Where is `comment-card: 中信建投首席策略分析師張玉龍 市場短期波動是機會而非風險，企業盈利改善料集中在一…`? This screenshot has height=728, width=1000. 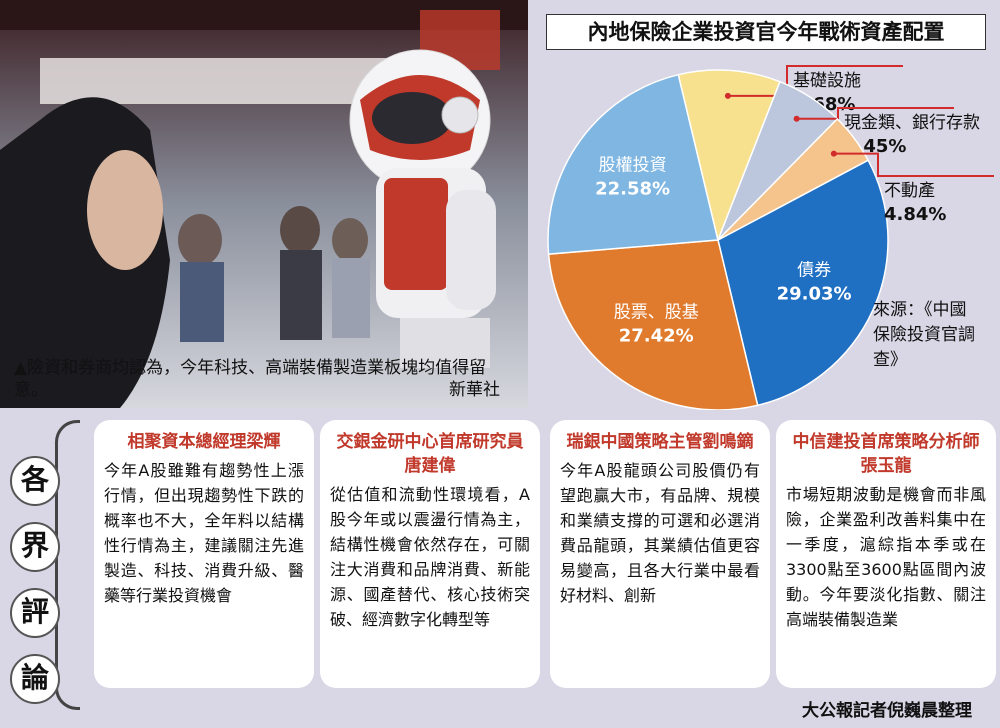 comment-card: 中信建投首席策略分析師張玉龍 市場短期波動是機會而非風險，企業盈利改善料集中在一… is located at coordinates (886, 554).